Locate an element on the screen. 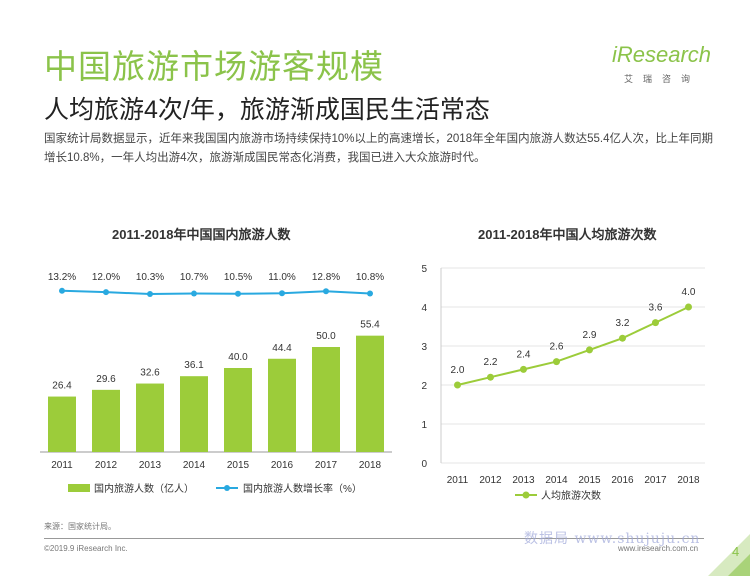 The image size is (750, 576). growth-rate-line is located at coordinates (216, 292).